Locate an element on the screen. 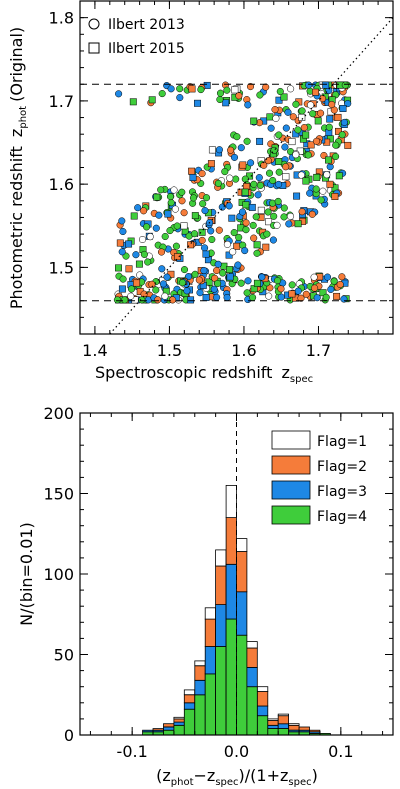  hx-sub-phot: phot is located at coordinates (182, 782).